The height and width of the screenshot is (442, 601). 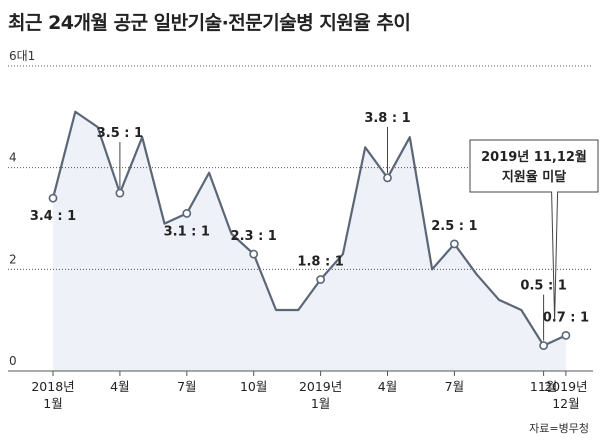 What do you see at coordinates (454, 226) in the screenshot?
I see `data-label: 2.5 : 1` at bounding box center [454, 226].